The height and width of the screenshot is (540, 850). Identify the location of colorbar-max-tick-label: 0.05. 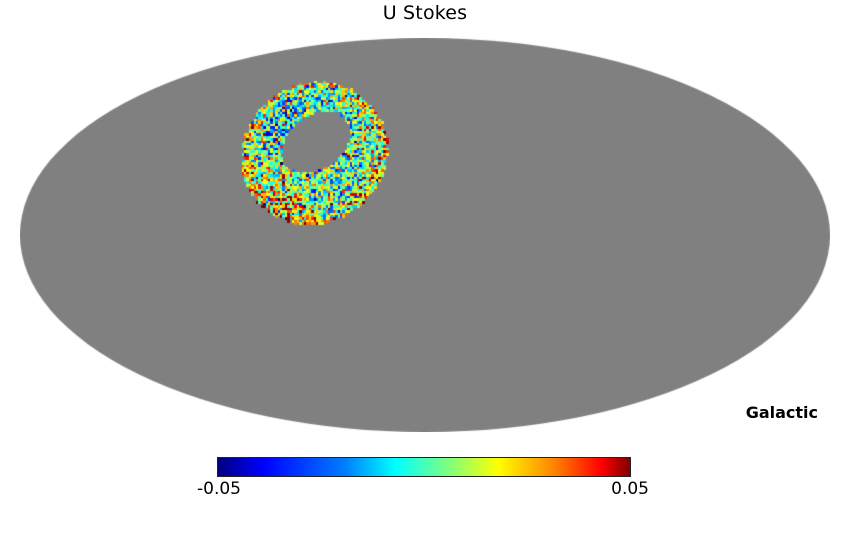
(630, 489).